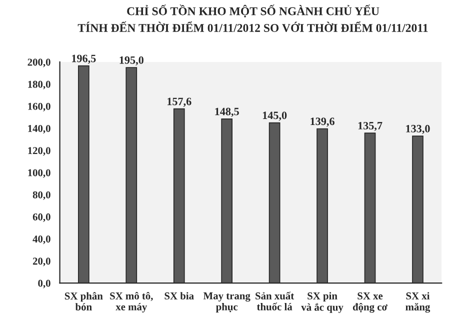  Describe the element at coordinates (275, 301) in the screenshot. I see `x-tick-label: Sản xuất thuốc lá` at that location.